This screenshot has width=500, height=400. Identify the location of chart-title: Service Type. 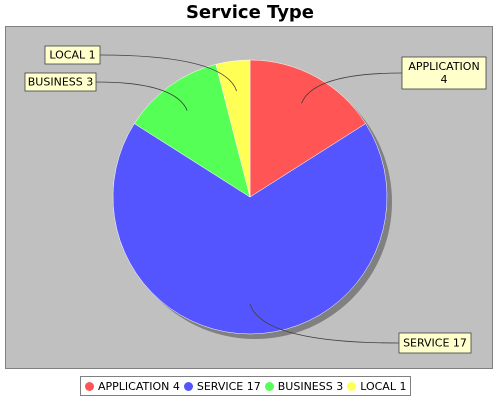
(250, 12).